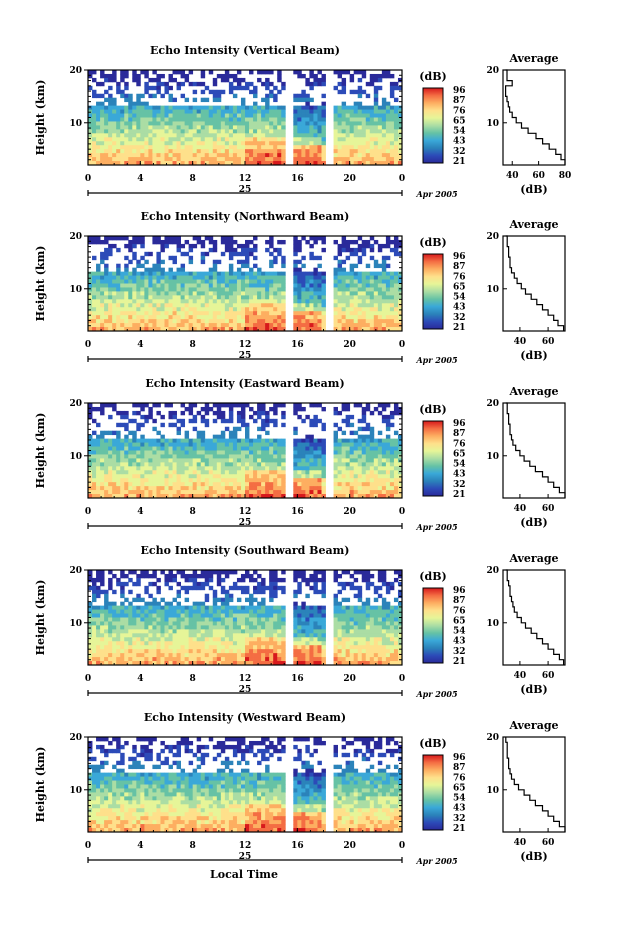  Describe the element at coordinates (548, 509) in the screenshot. I see `profile-x-tick-label: 60` at that location.